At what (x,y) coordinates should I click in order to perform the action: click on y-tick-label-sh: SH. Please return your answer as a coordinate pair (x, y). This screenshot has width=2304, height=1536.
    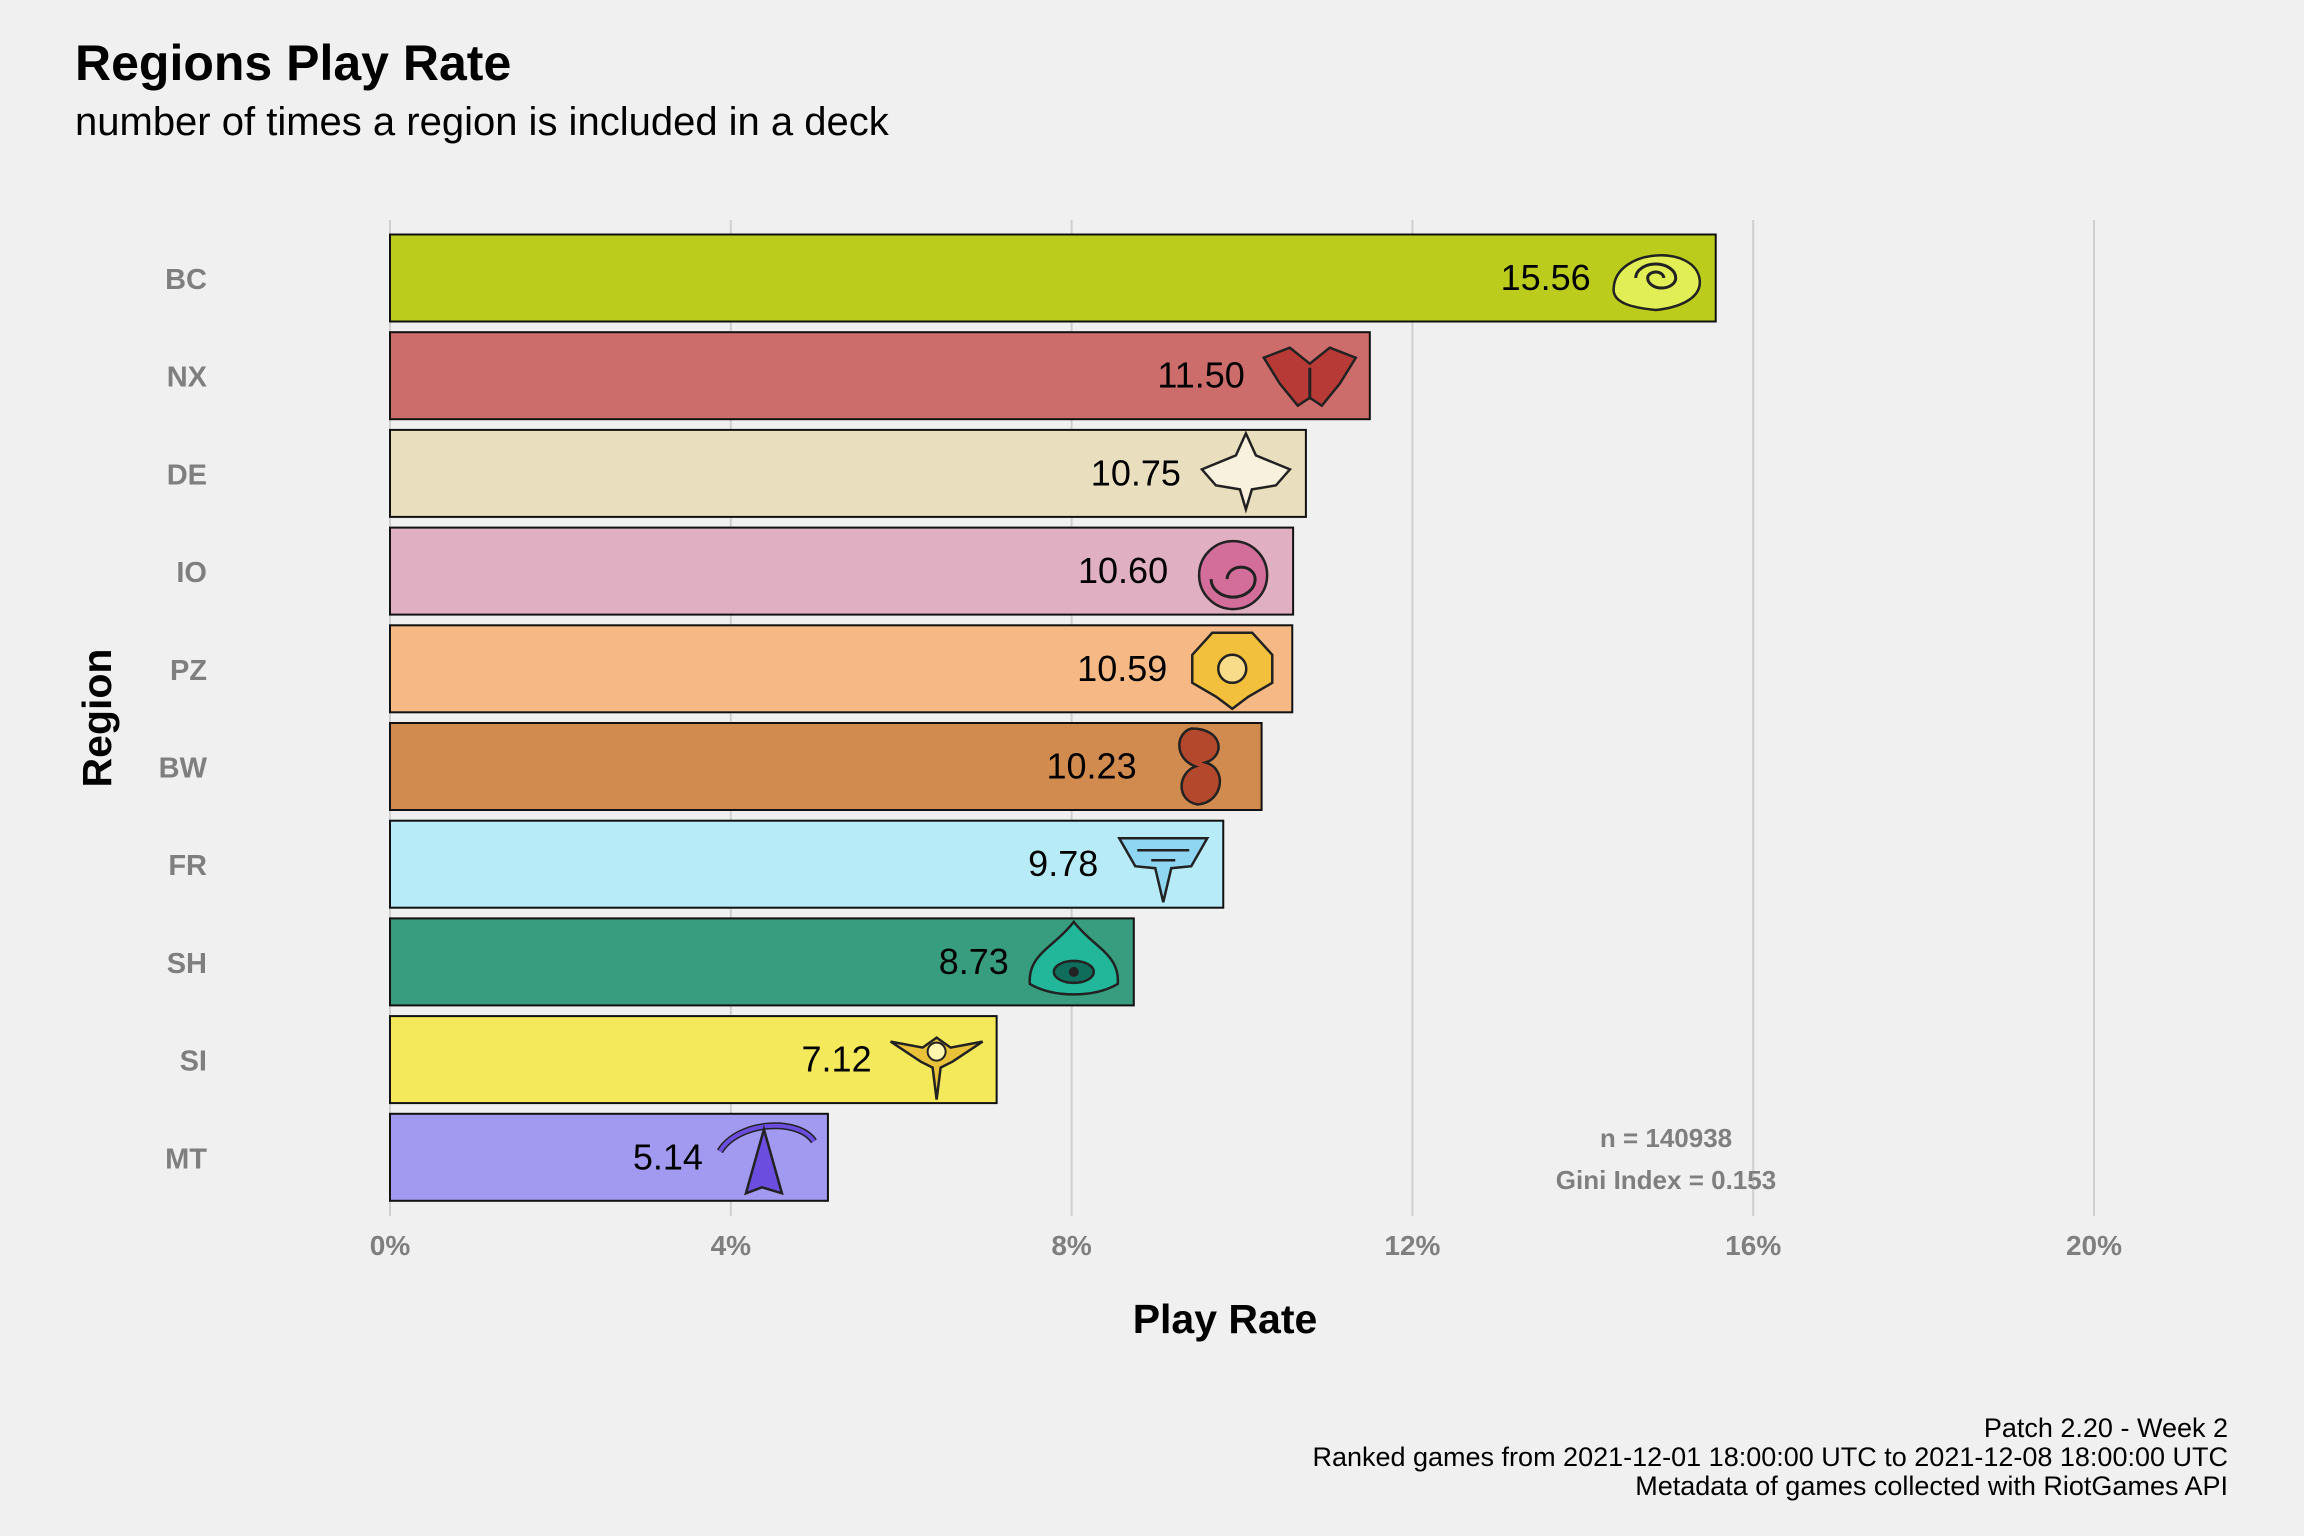
    Looking at the image, I should click on (187, 964).